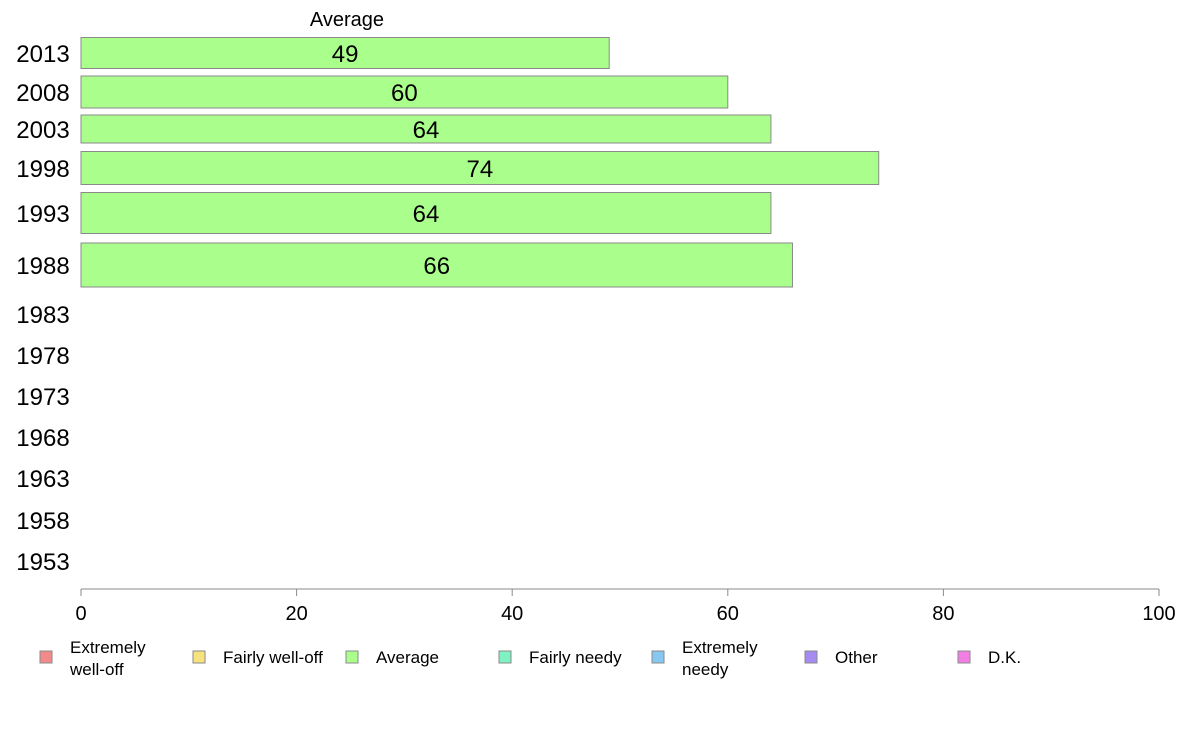 The image size is (1188, 736). What do you see at coordinates (575, 657) in the screenshot?
I see `legend-label: Fairly needy` at bounding box center [575, 657].